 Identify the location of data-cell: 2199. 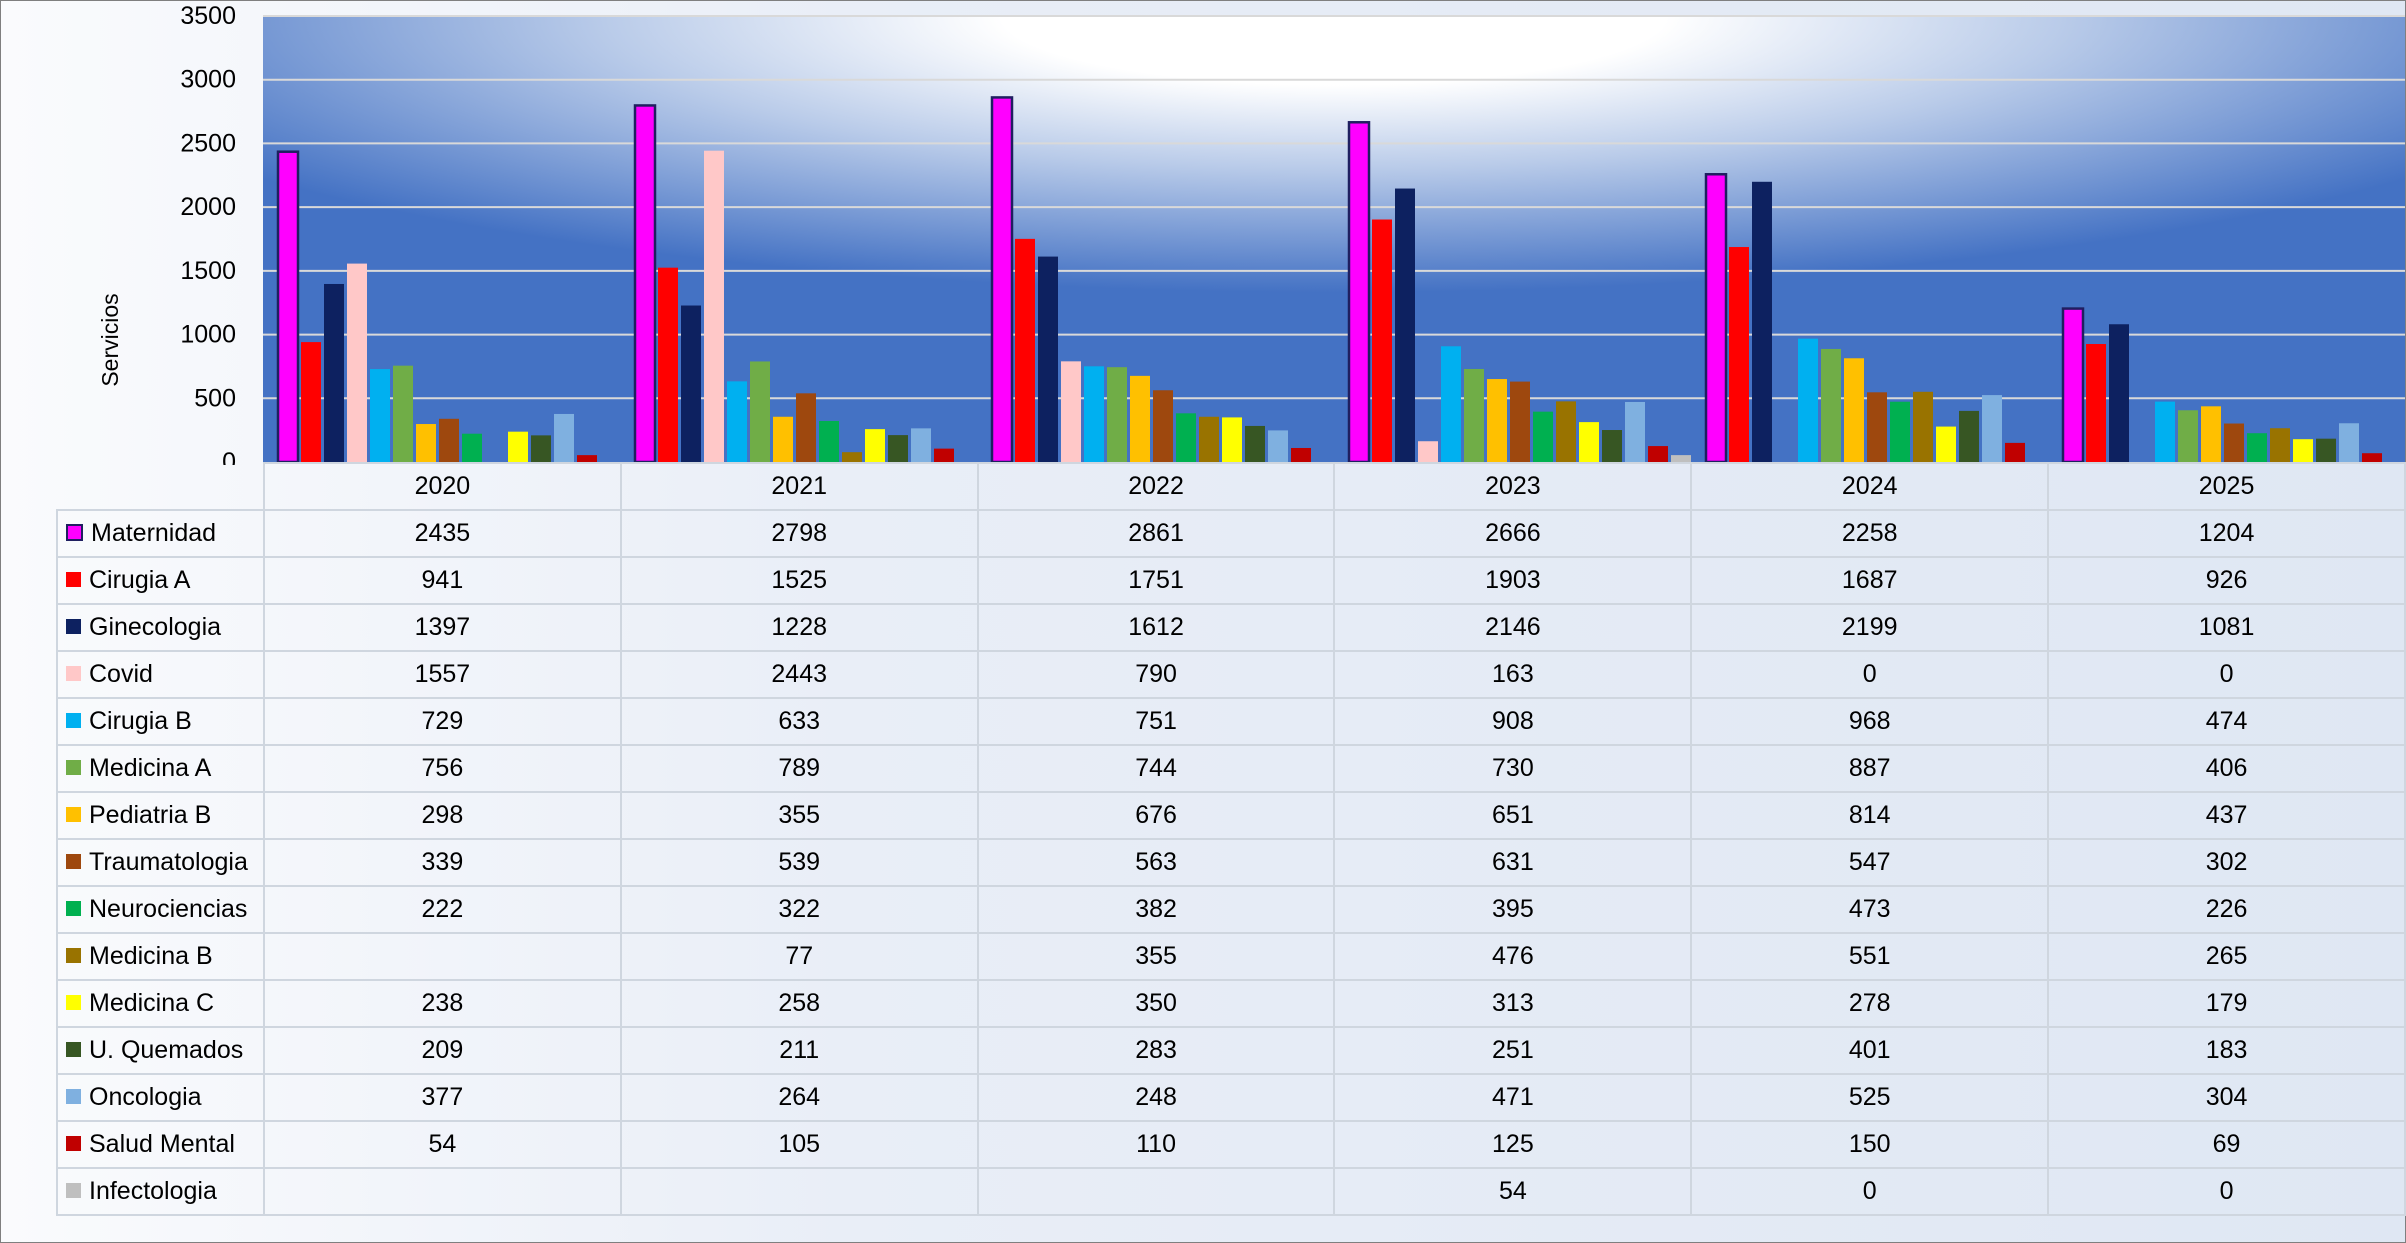
(1870, 627).